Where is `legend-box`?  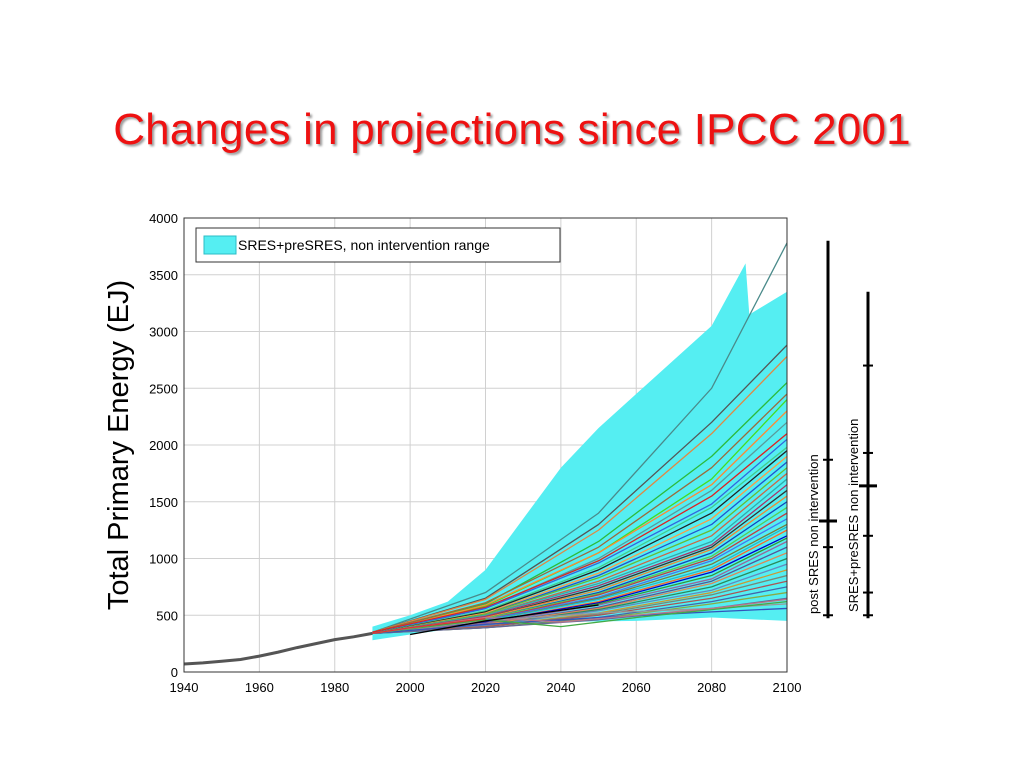
legend-box is located at coordinates (378, 245).